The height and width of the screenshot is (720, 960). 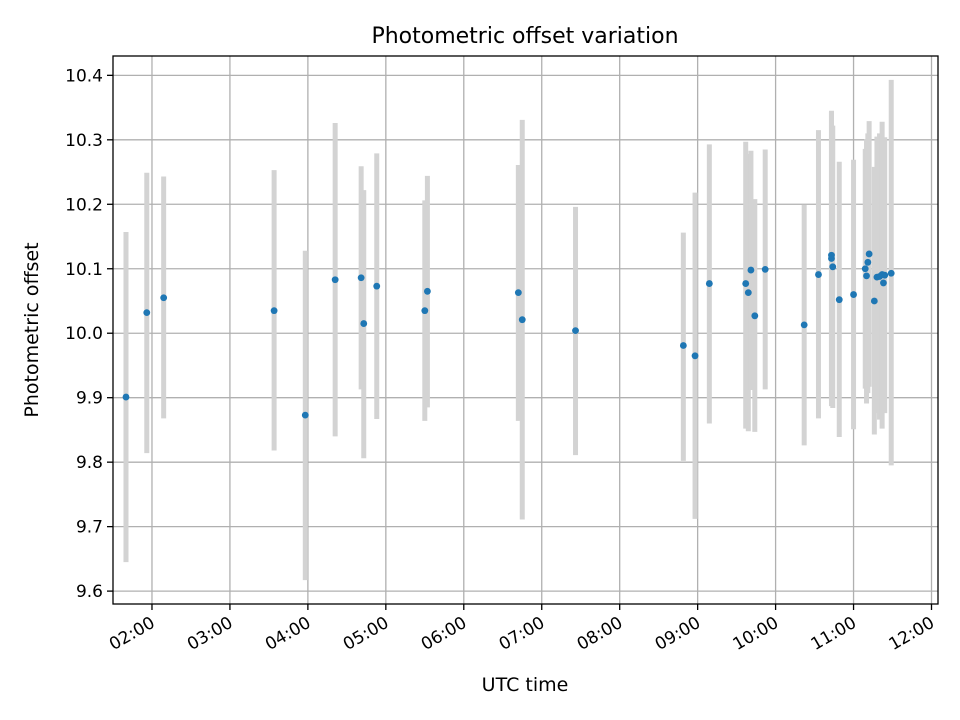 I want to click on x-tick-label: 12:00, so click(x=912, y=634).